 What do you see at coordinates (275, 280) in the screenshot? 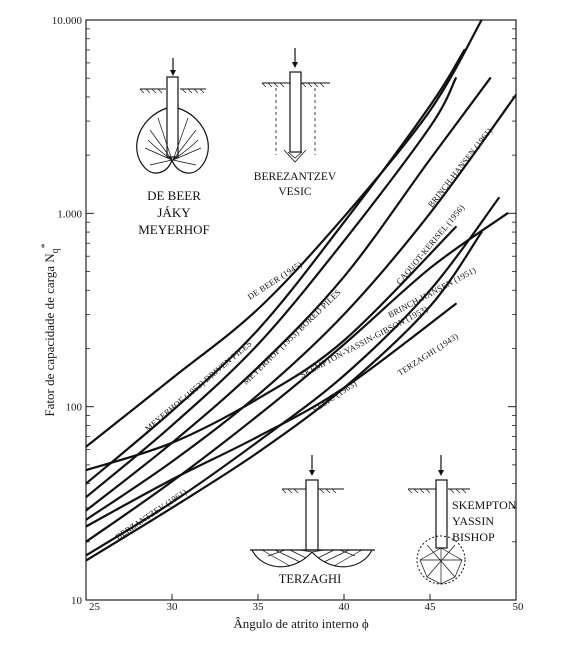
I see `label-de-beer-1945: DE BEER (1945)` at bounding box center [275, 280].